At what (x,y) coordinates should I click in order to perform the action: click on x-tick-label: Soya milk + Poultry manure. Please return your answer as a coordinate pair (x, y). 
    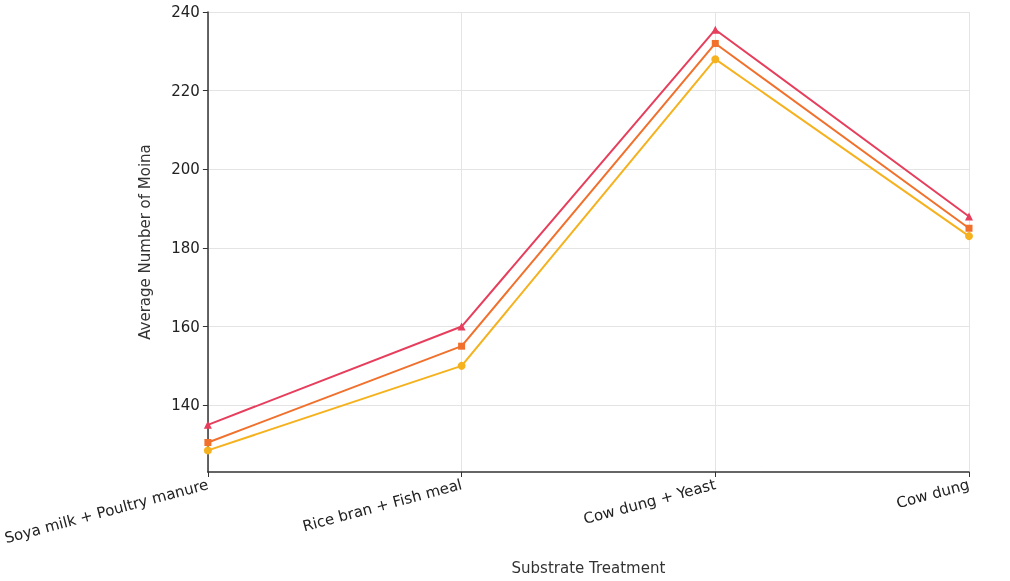
    Looking at the image, I should click on (106, 511).